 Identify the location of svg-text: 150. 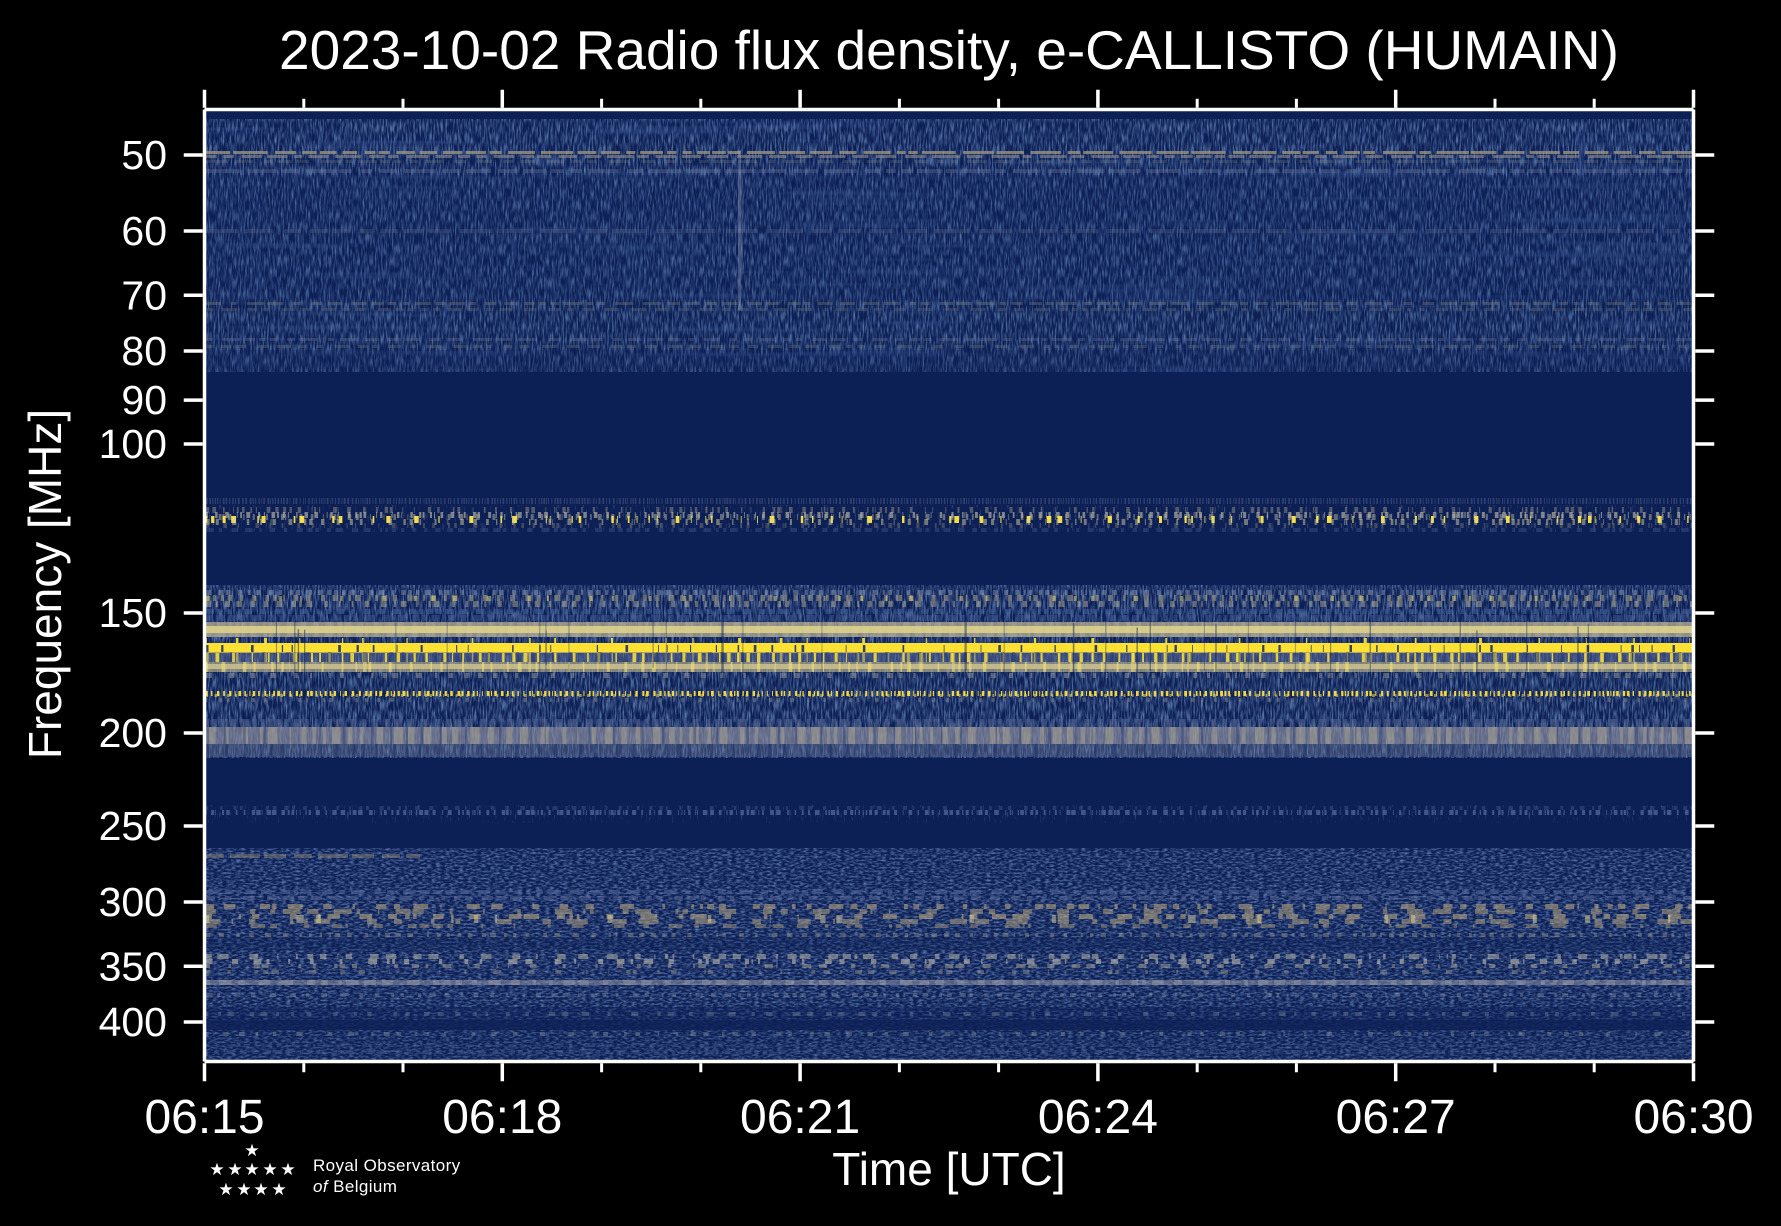
(133, 613).